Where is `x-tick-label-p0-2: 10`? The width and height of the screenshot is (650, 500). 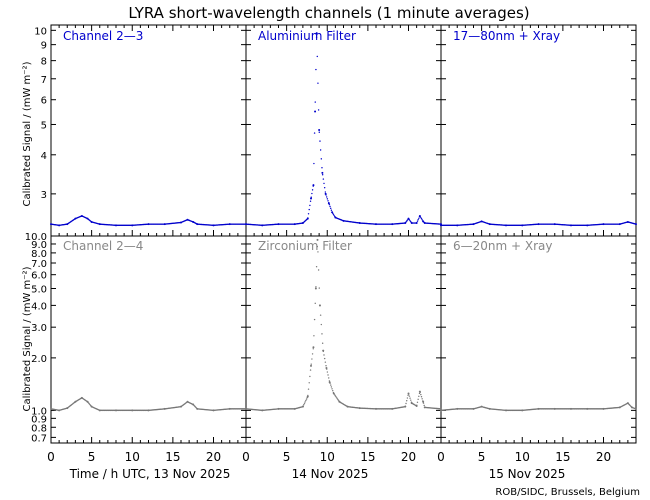
x-tick-label-p0-2: 10 is located at coordinates (132, 457).